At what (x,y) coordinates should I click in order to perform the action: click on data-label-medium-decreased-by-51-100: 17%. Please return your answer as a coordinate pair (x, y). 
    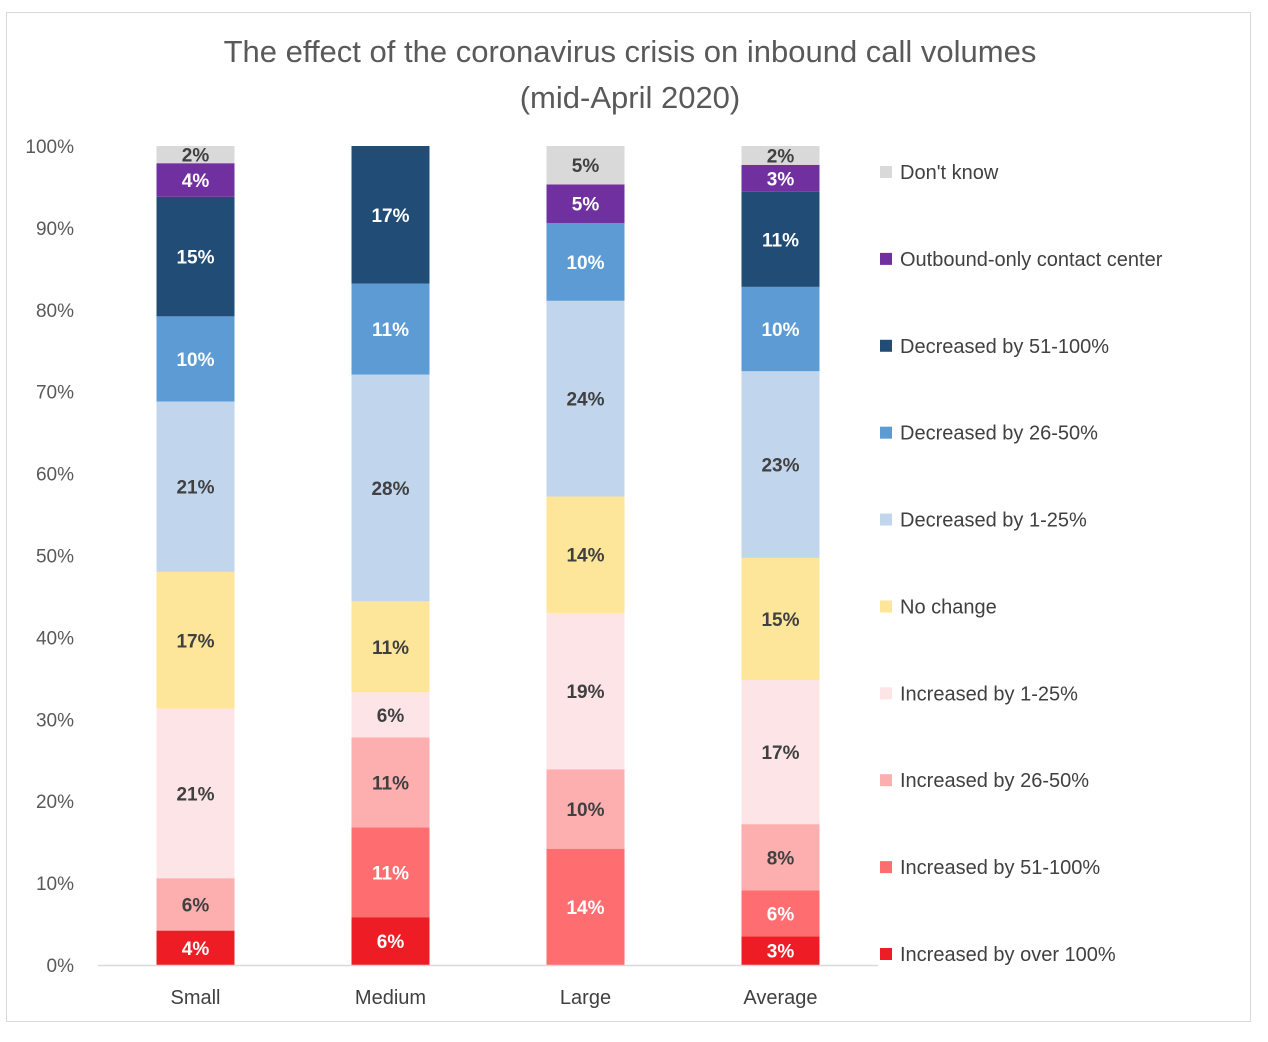
    Looking at the image, I should click on (390, 216).